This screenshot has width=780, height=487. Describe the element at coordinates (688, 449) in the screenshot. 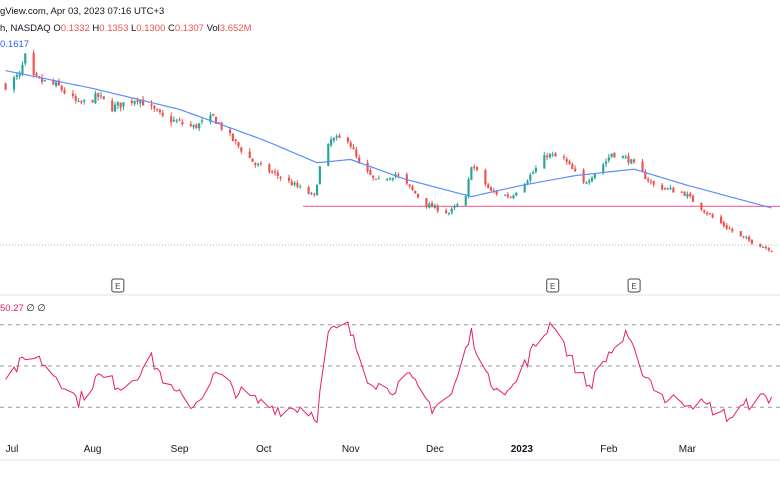

I see `x-tick-label: Mar` at that location.